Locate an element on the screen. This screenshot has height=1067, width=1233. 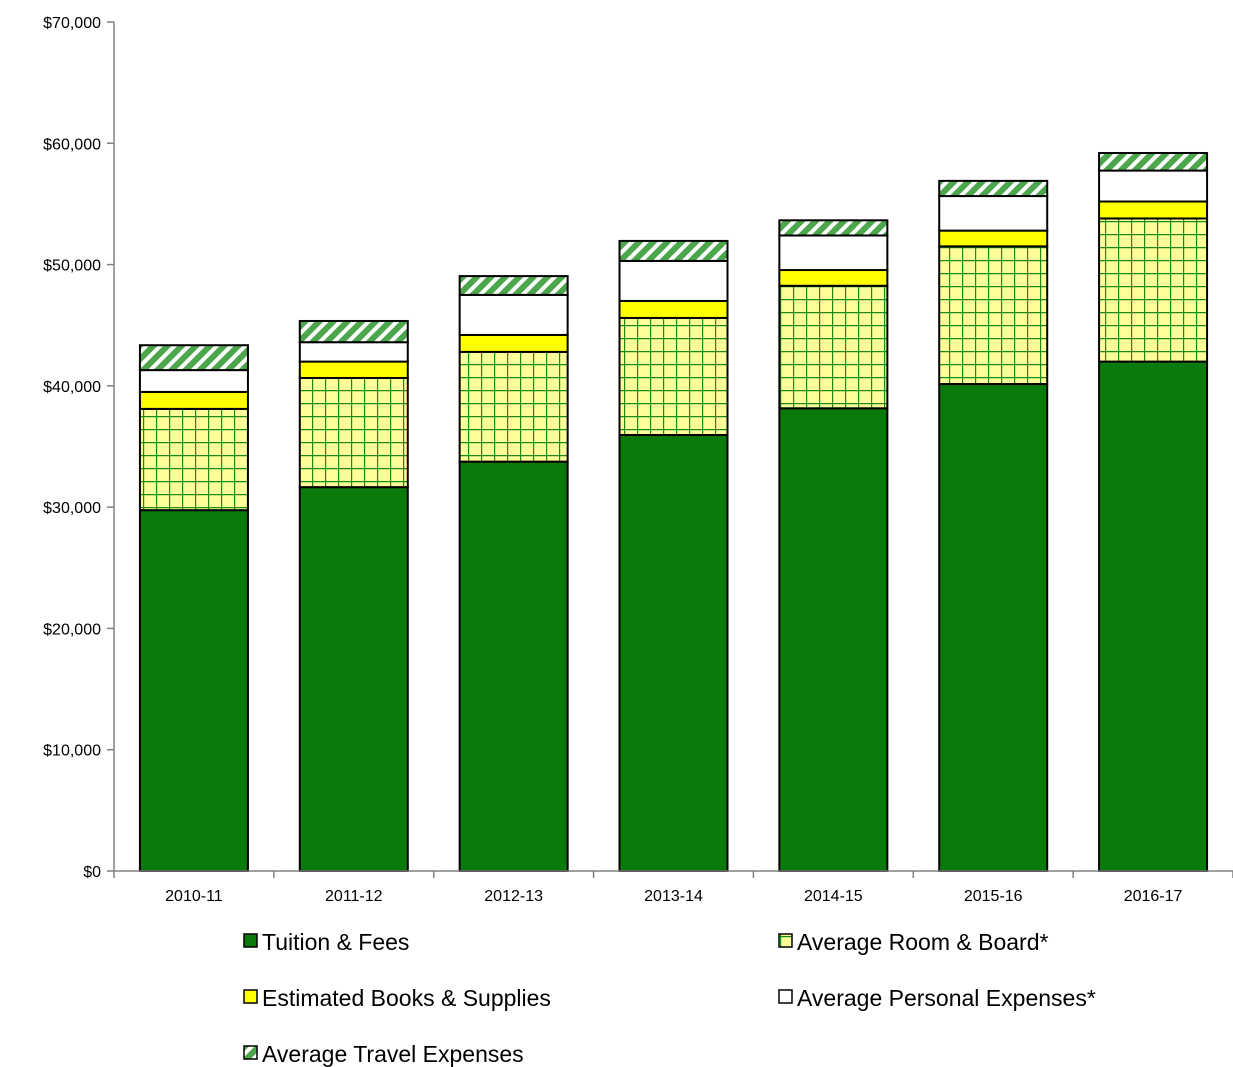
legend-item: Estimated Books & Supplies is located at coordinates (397, 998).